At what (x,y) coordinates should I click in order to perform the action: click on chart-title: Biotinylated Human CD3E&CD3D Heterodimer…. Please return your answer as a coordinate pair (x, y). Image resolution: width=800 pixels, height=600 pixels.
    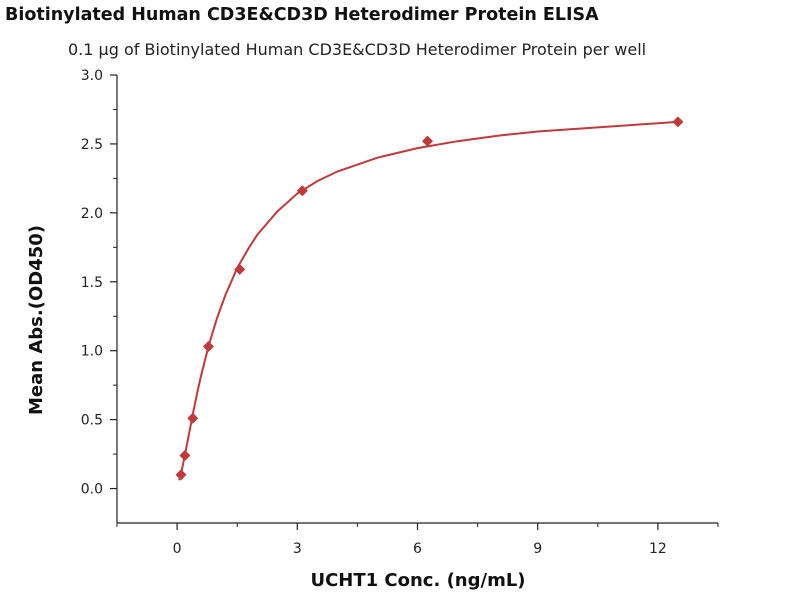
    Looking at the image, I should click on (302, 15).